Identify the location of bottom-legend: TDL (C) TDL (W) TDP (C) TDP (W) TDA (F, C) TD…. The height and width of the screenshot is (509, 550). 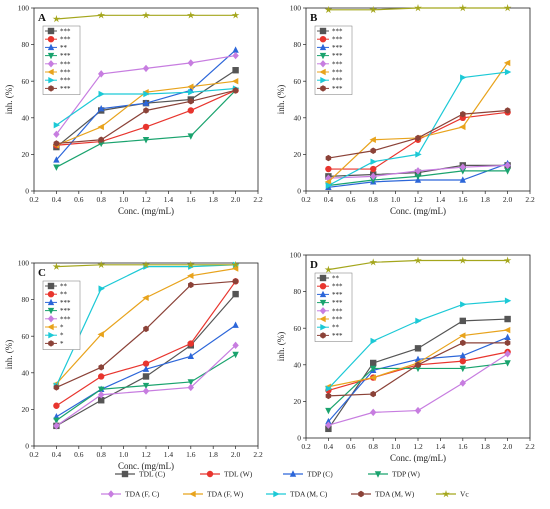
(285, 484).